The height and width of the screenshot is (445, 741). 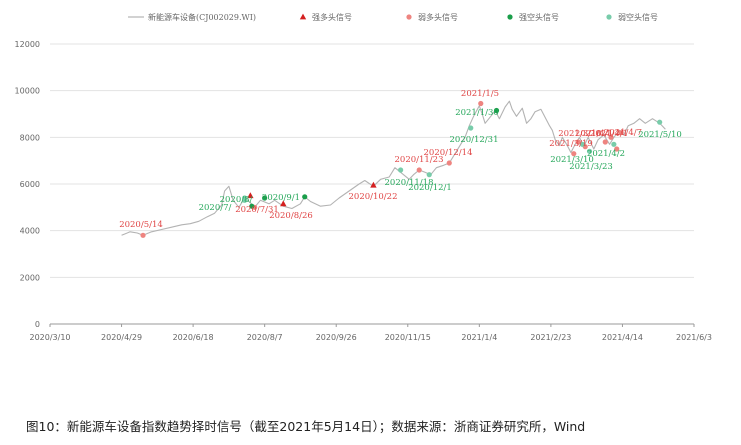 What do you see at coordinates (474, 140) in the screenshot?
I see `signal-date-label: 2020/12/31` at bounding box center [474, 140].